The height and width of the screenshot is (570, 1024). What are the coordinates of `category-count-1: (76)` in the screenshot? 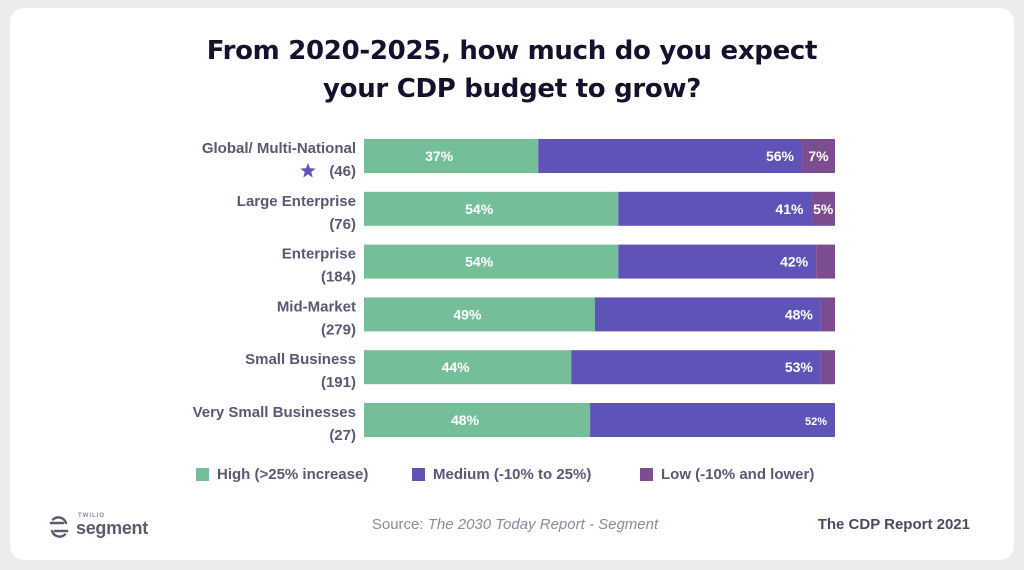 It's located at (342, 224).